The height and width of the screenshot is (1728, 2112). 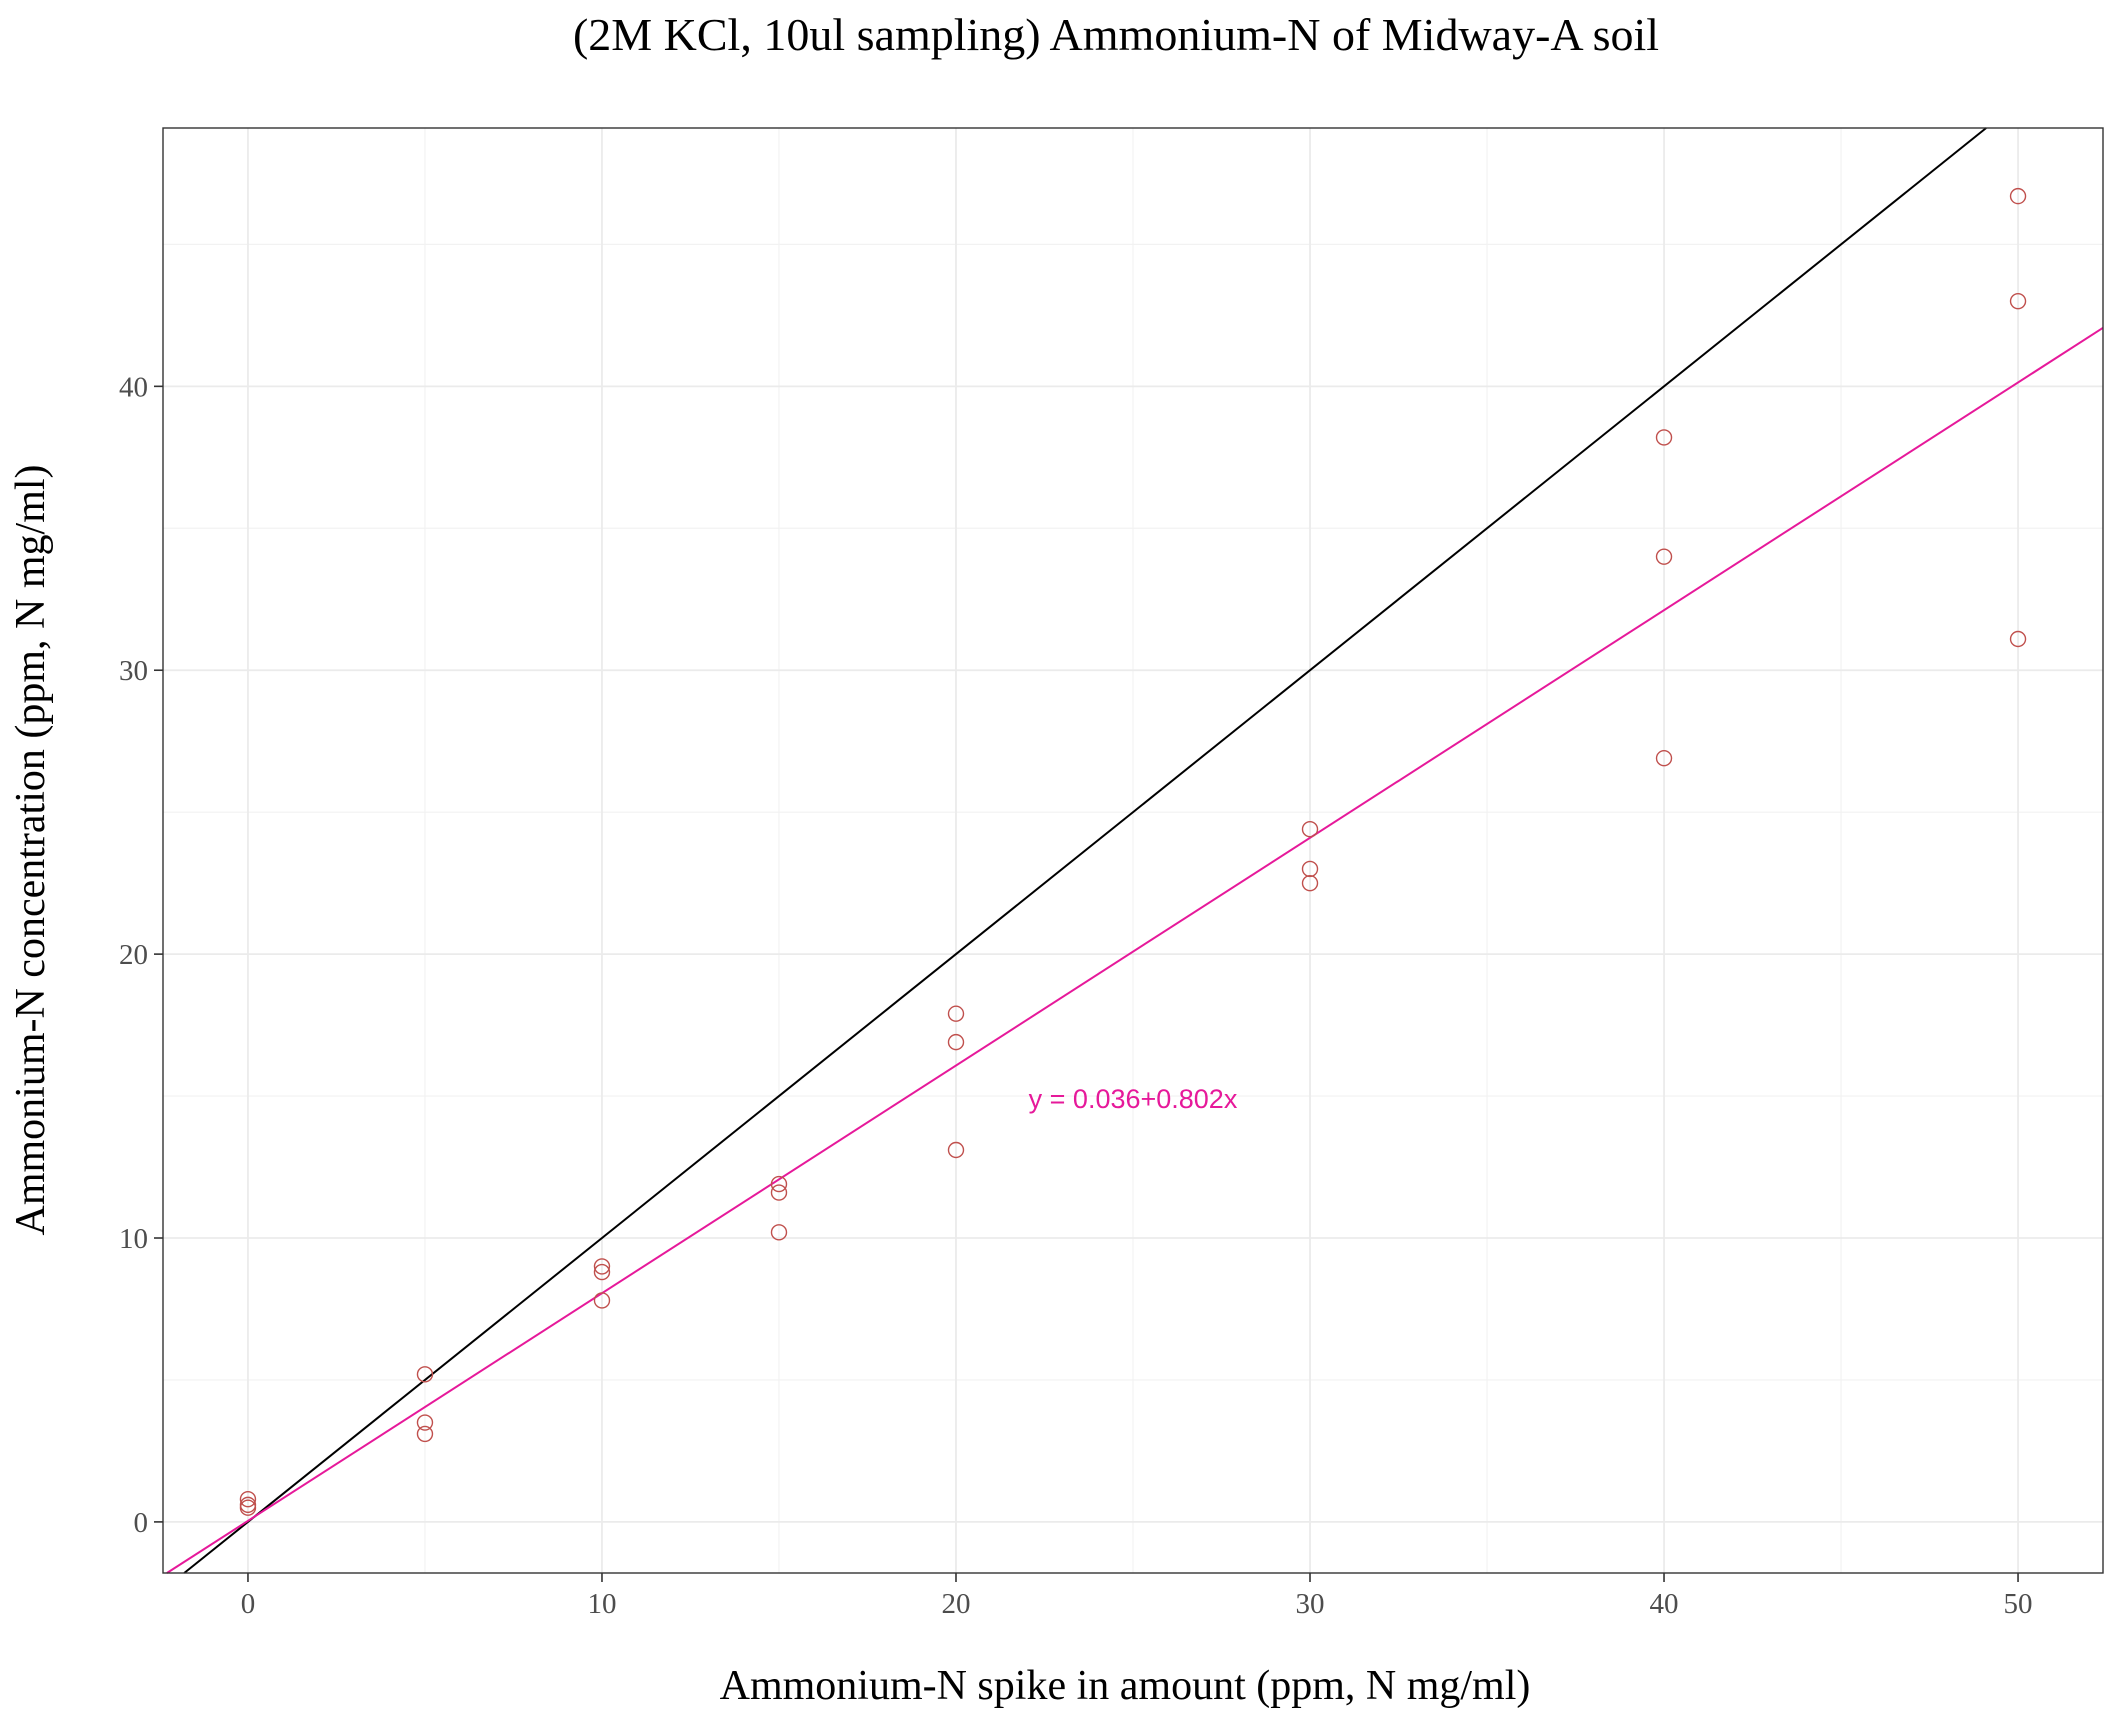 I want to click on x-tick-label: 10, so click(x=601, y=1604).